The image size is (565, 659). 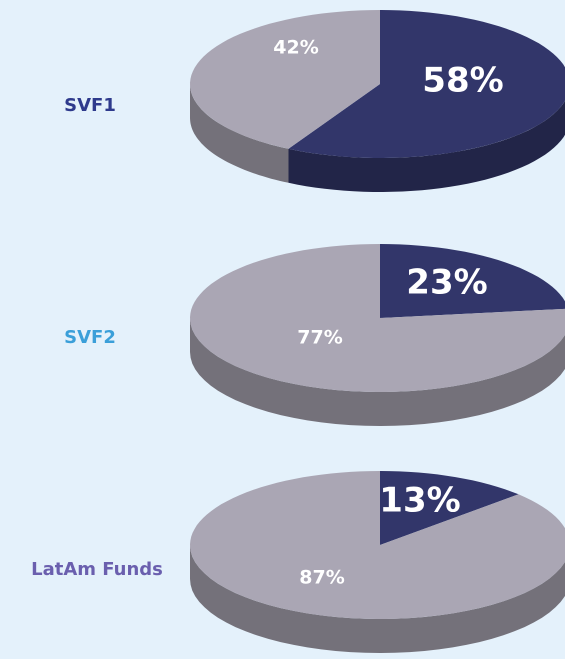 What do you see at coordinates (295, 48) in the screenshot?
I see `value-label: 42%` at bounding box center [295, 48].